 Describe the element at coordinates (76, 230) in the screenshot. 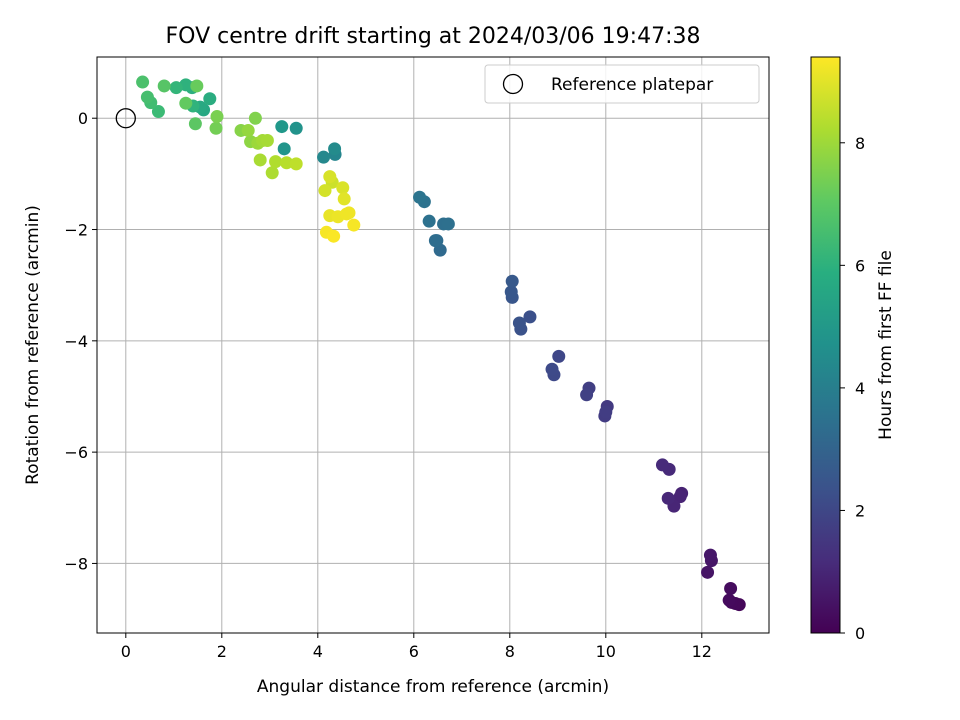

I see `y-tick-label: −2` at that location.